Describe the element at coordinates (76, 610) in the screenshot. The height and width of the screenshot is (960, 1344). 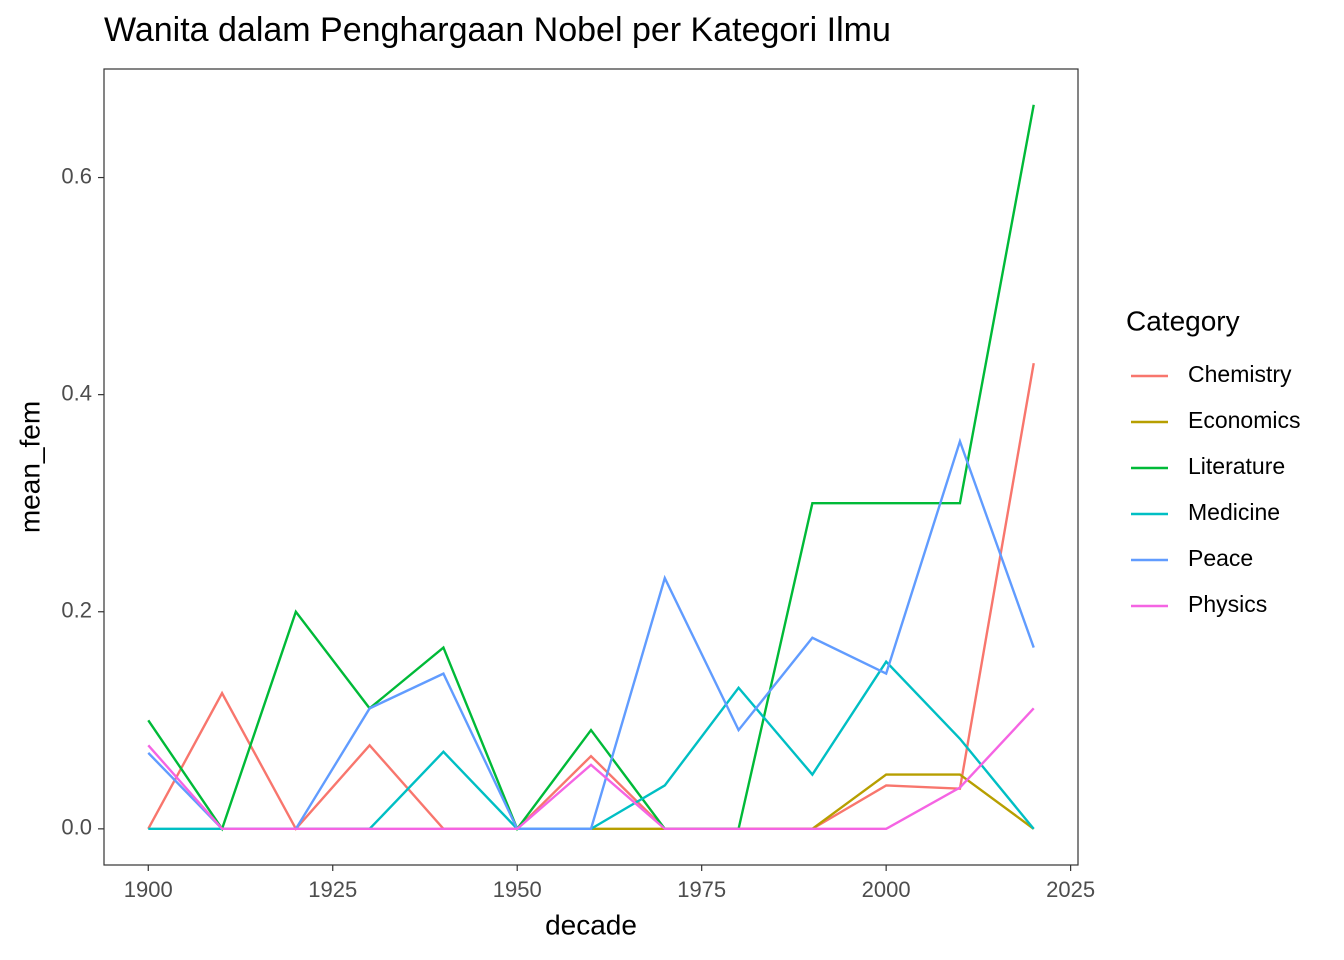
I see `y-tick-label: 0.2` at that location.